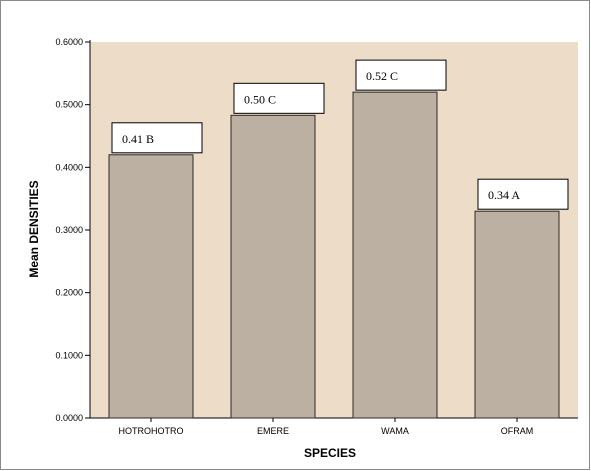 Image resolution: width=591 pixels, height=471 pixels. Describe the element at coordinates (260, 99) in the screenshot. I see `annotation-label: 0.50 C` at that location.